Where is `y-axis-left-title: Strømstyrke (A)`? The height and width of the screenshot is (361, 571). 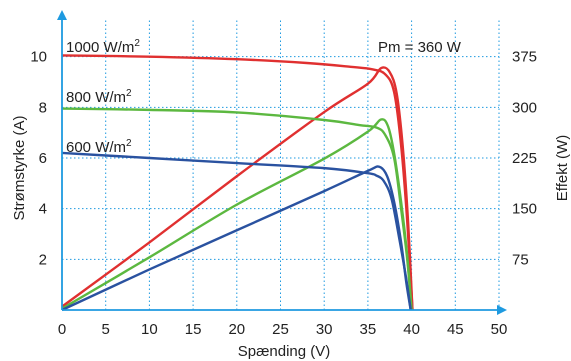
y-axis-left-title: Strømstyrke (A) is located at coordinates (19, 168).